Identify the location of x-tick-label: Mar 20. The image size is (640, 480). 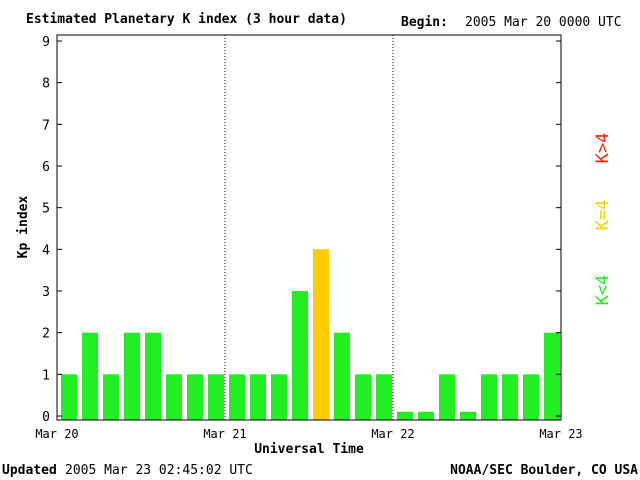
(56, 434).